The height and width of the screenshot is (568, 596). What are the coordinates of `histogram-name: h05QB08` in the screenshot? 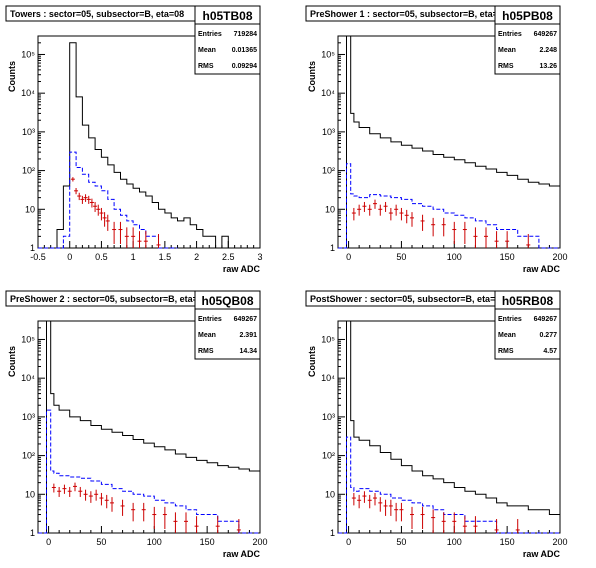 It's located at (227, 301).